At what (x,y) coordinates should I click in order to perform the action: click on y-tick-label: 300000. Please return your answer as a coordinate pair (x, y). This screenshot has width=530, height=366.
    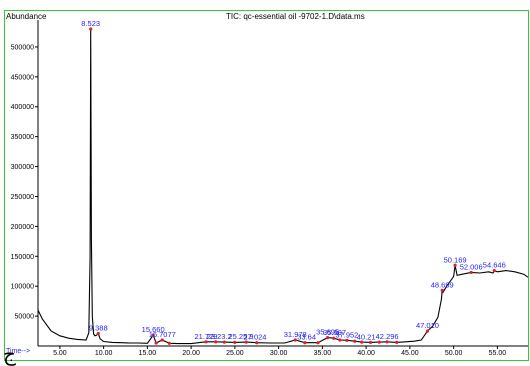
    Looking at the image, I should click on (22, 167).